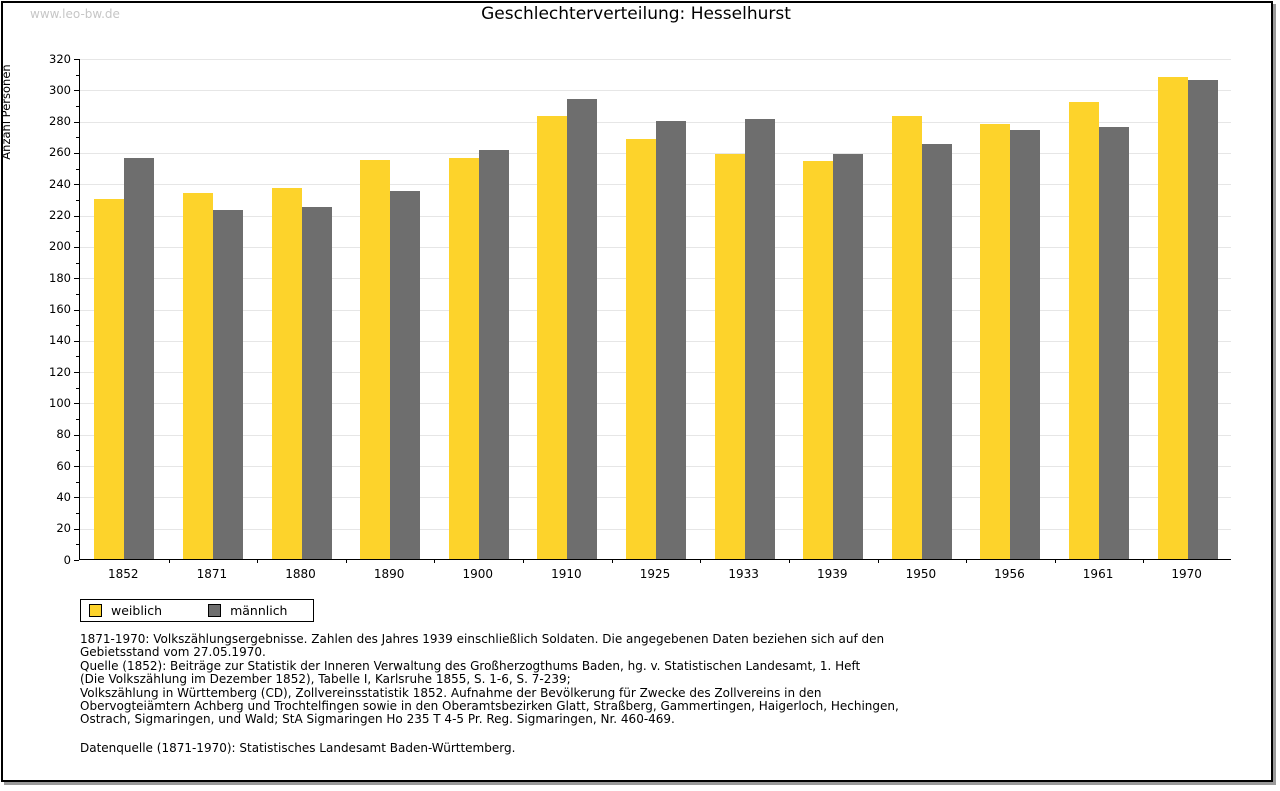 The height and width of the screenshot is (791, 1280). I want to click on bar-group-1910, so click(567, 309).